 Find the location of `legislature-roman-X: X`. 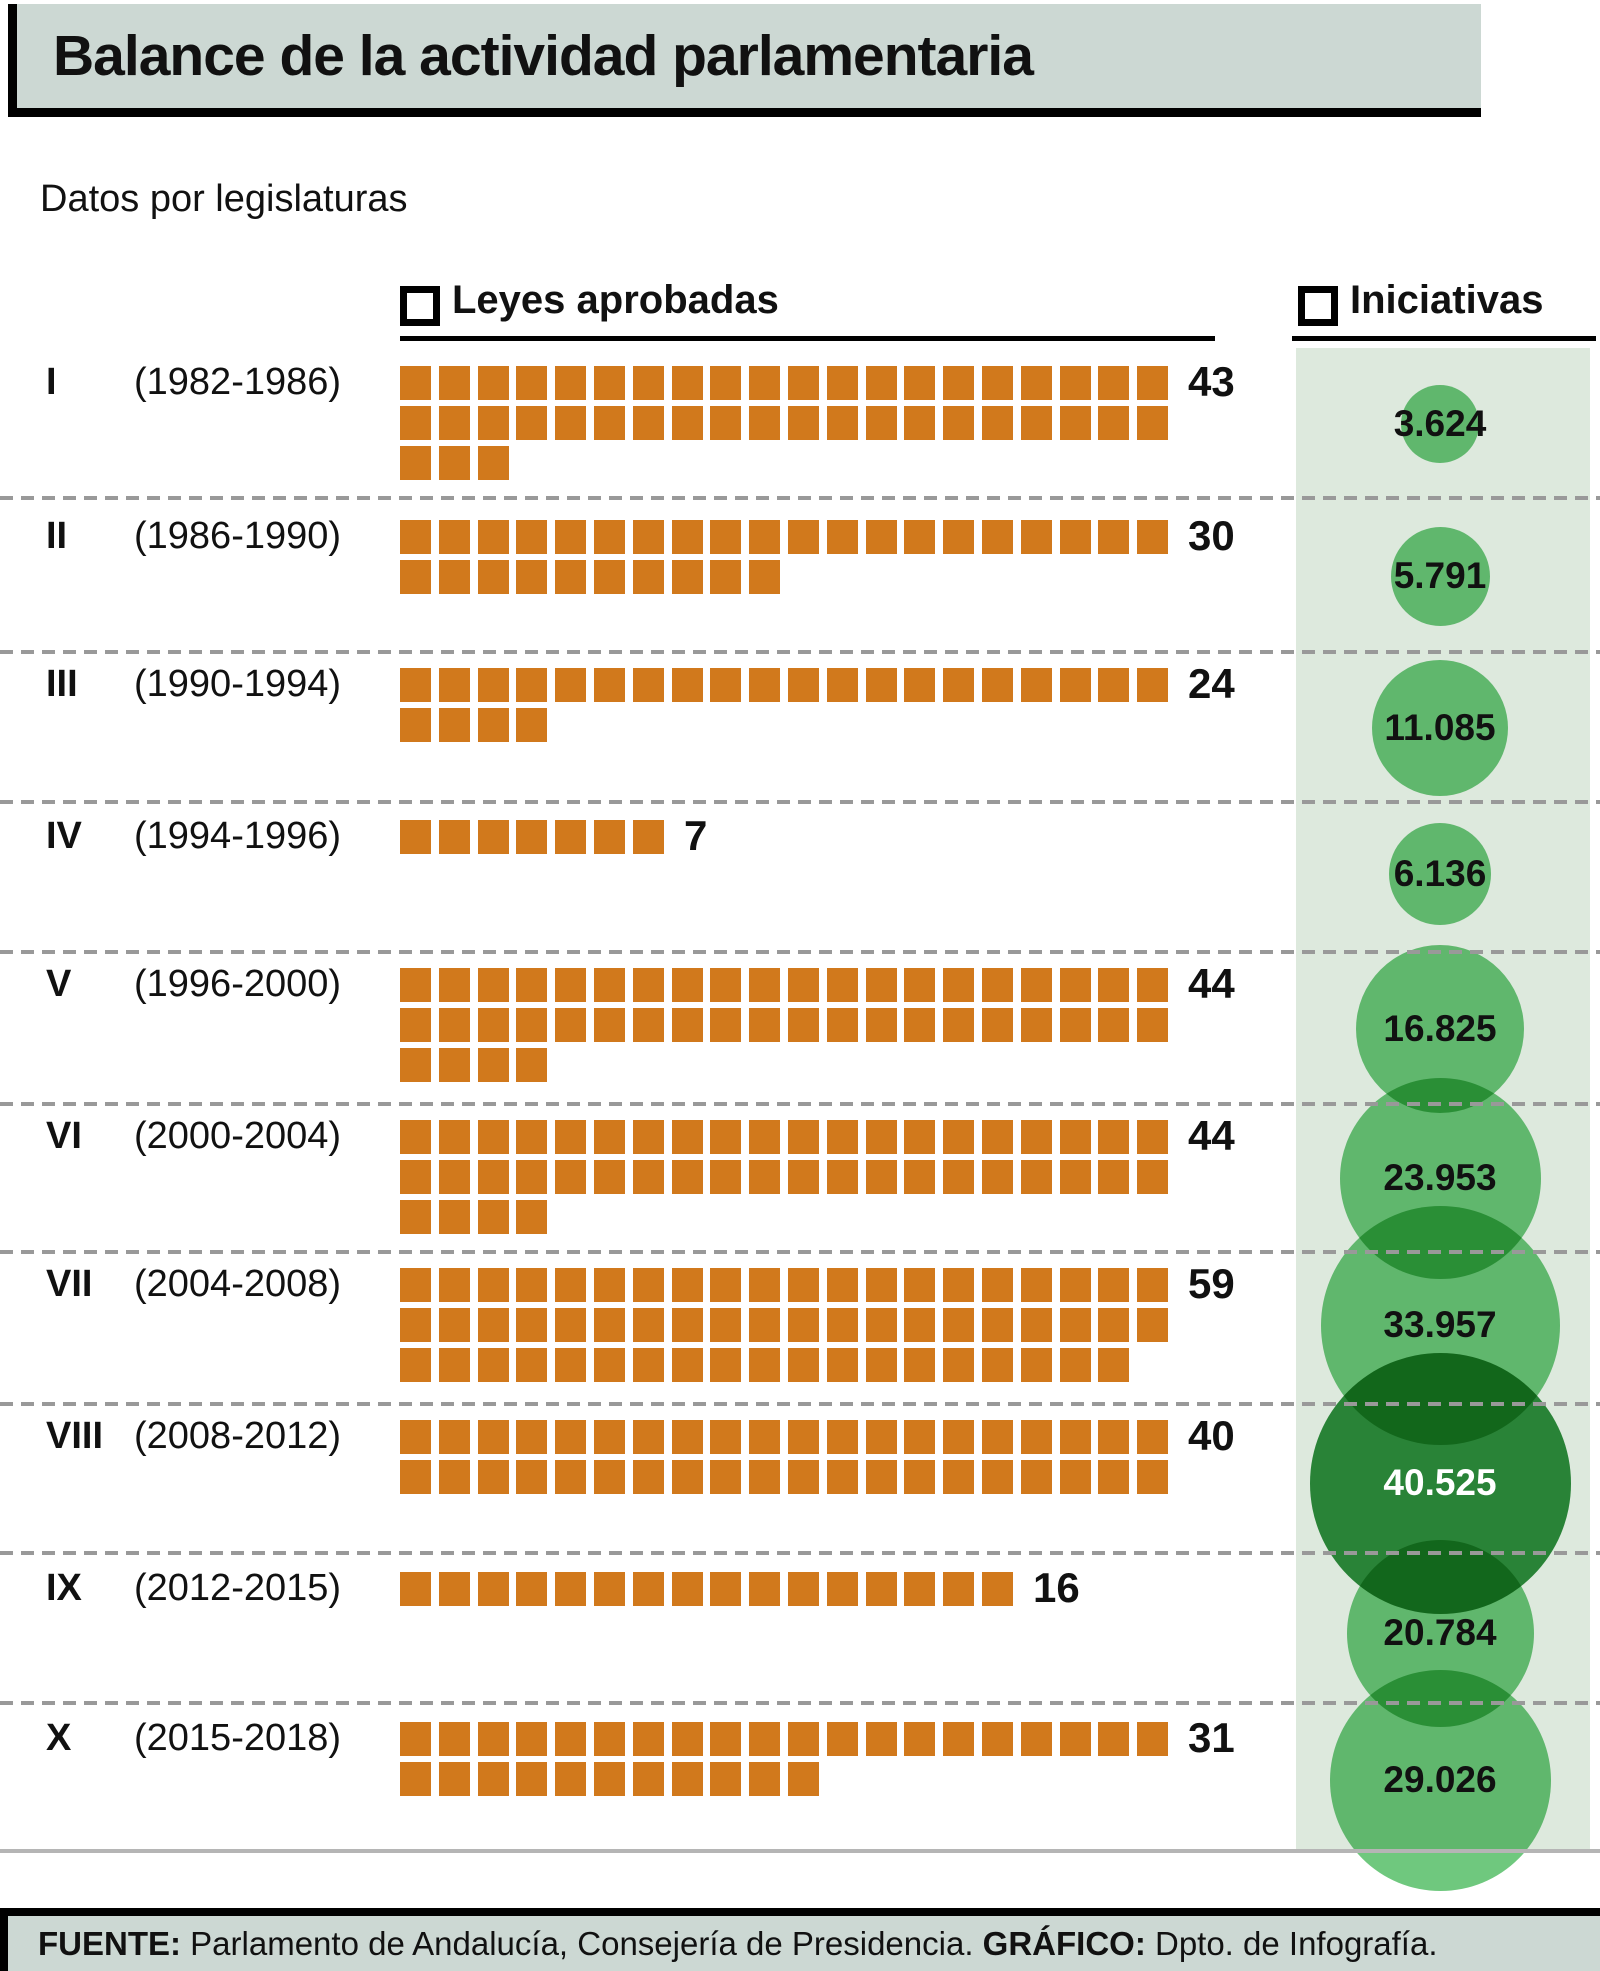

legislature-roman-X: X is located at coordinates (59, 1738).